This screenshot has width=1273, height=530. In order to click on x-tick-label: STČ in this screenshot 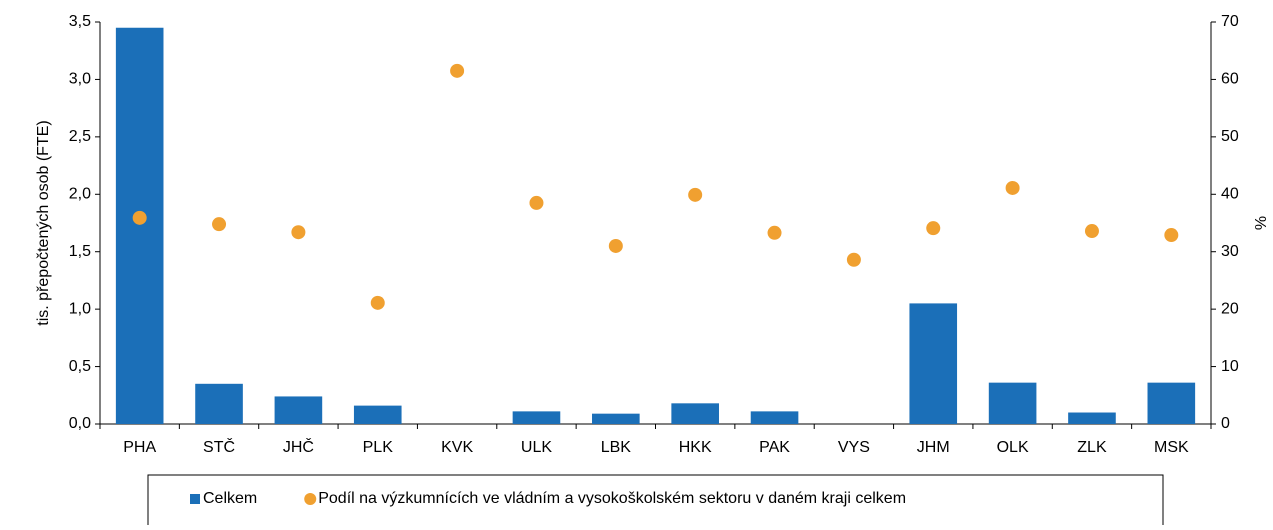, I will do `click(219, 446)`.